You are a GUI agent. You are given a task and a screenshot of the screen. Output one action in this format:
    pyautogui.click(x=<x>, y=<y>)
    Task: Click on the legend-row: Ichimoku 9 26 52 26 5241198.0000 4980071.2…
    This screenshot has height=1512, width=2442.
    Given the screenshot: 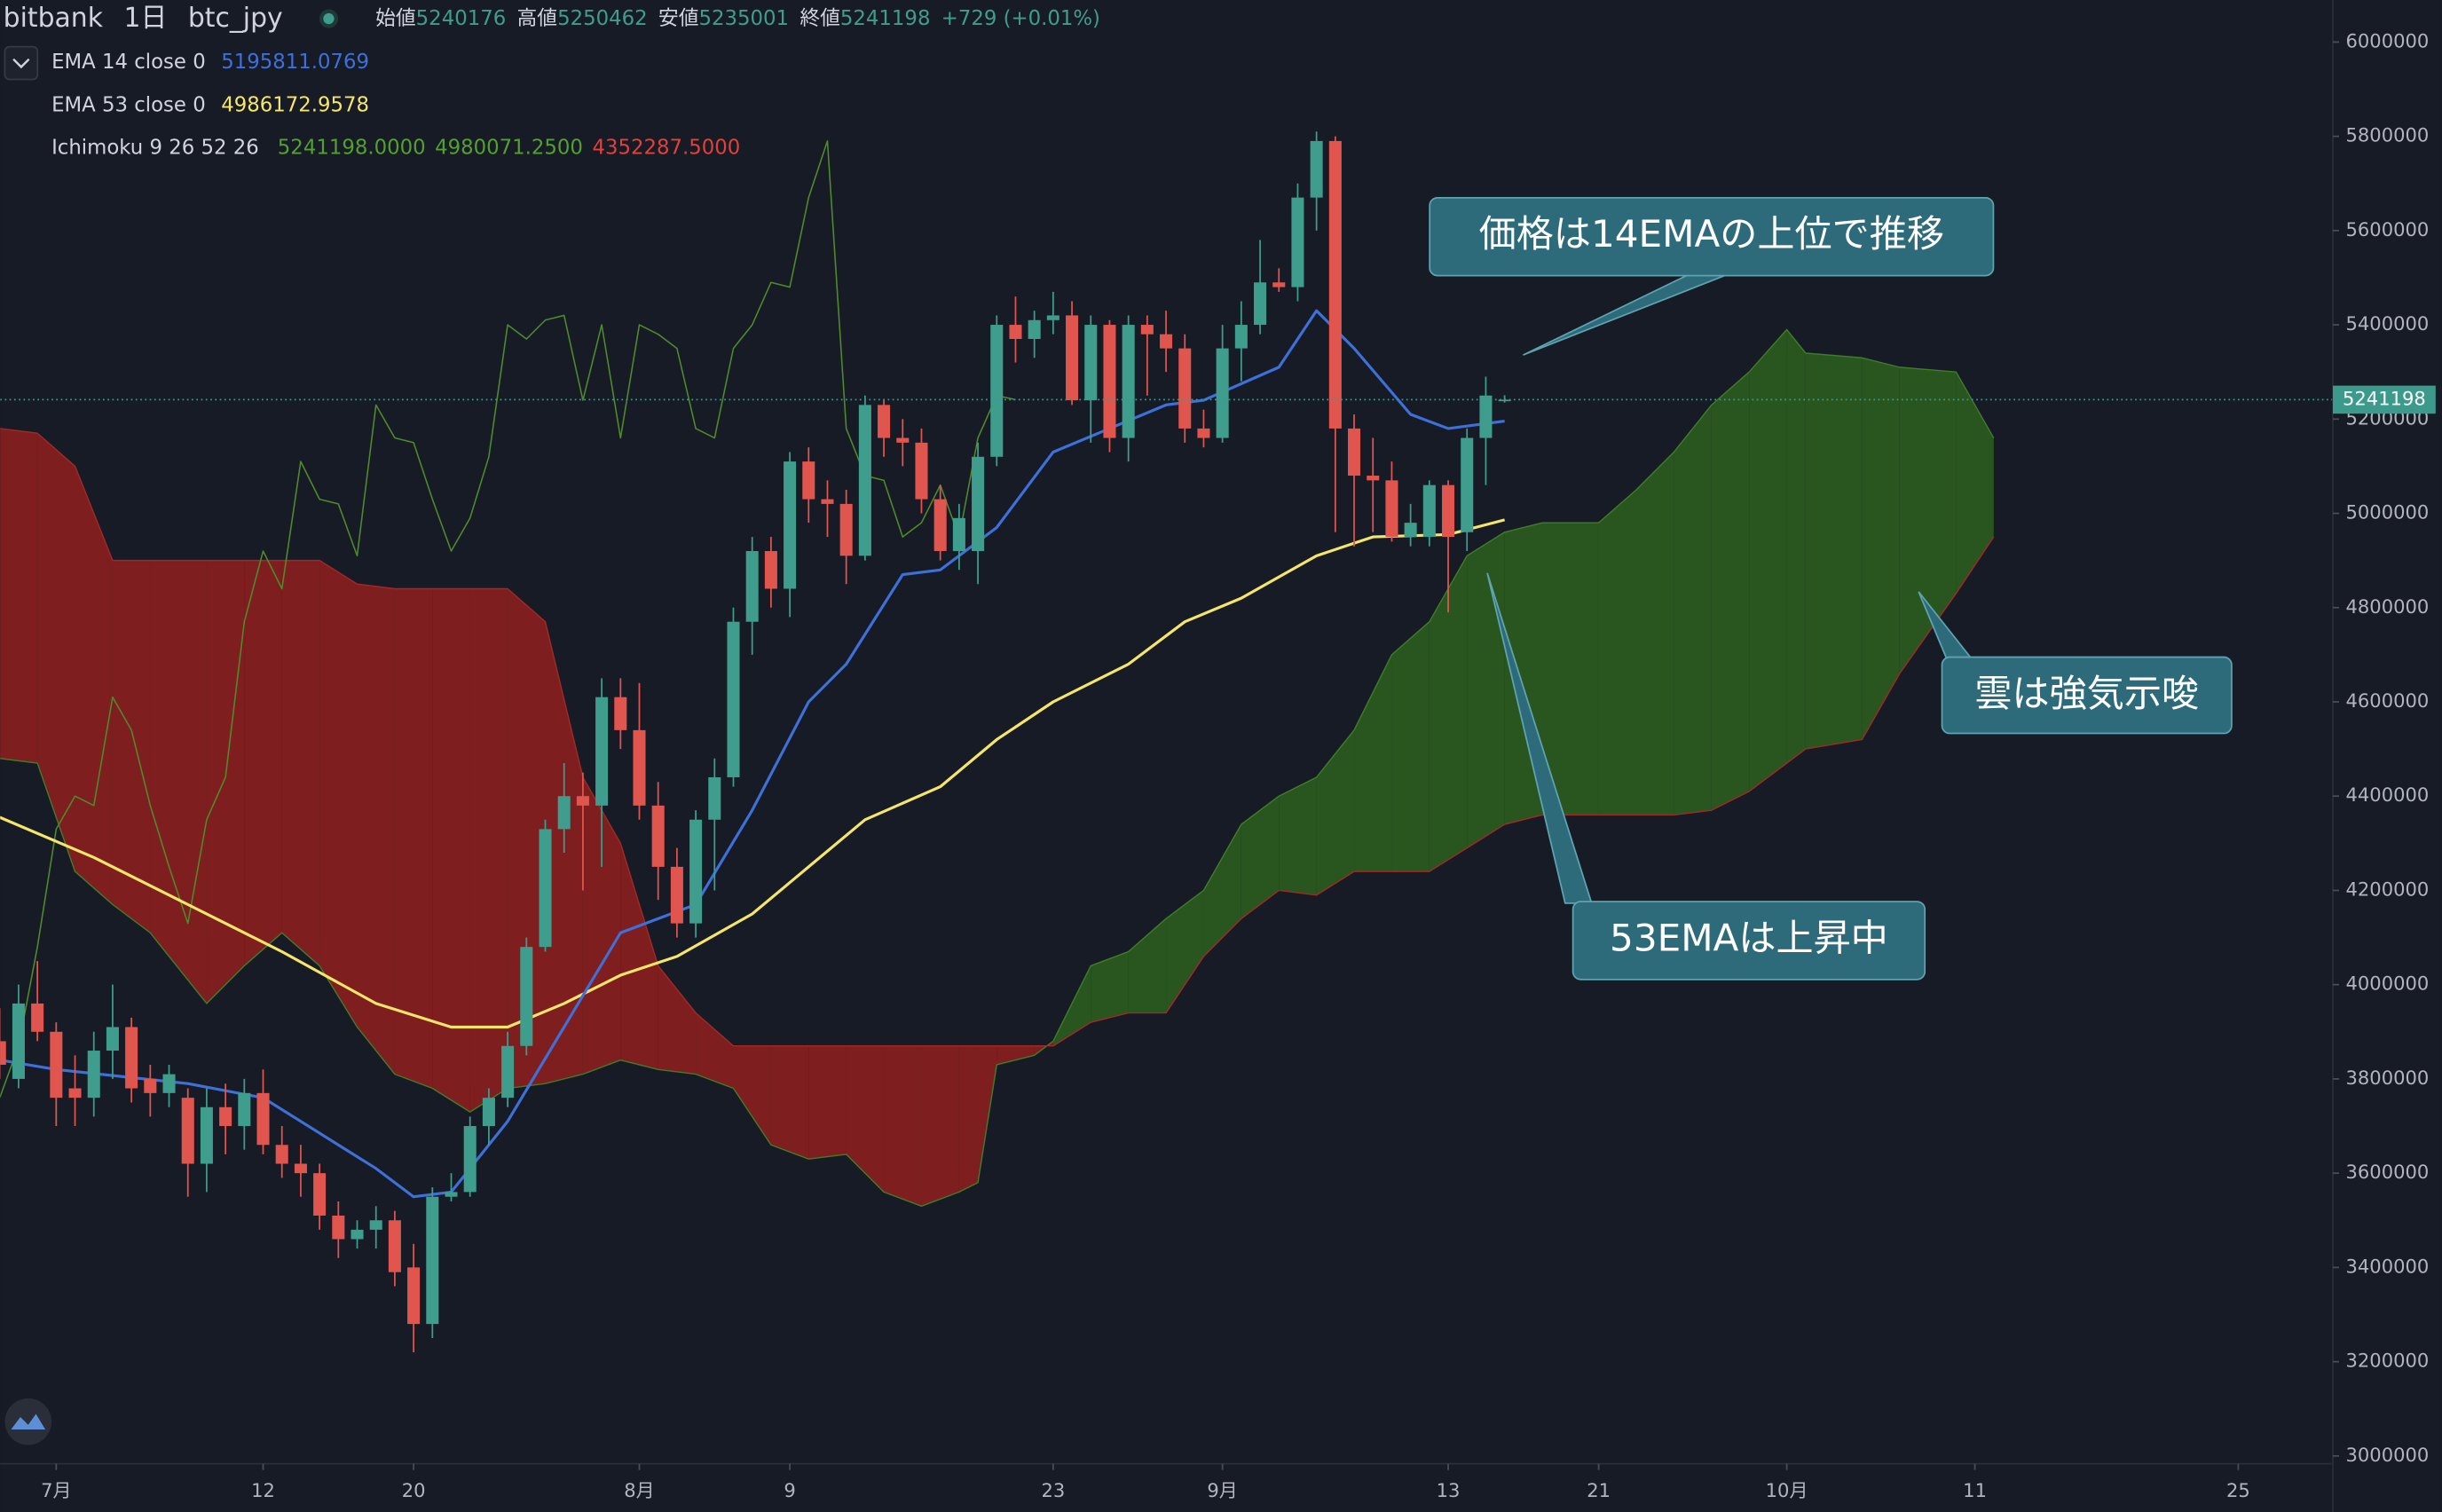 What is the action you would take?
    pyautogui.click(x=395, y=147)
    